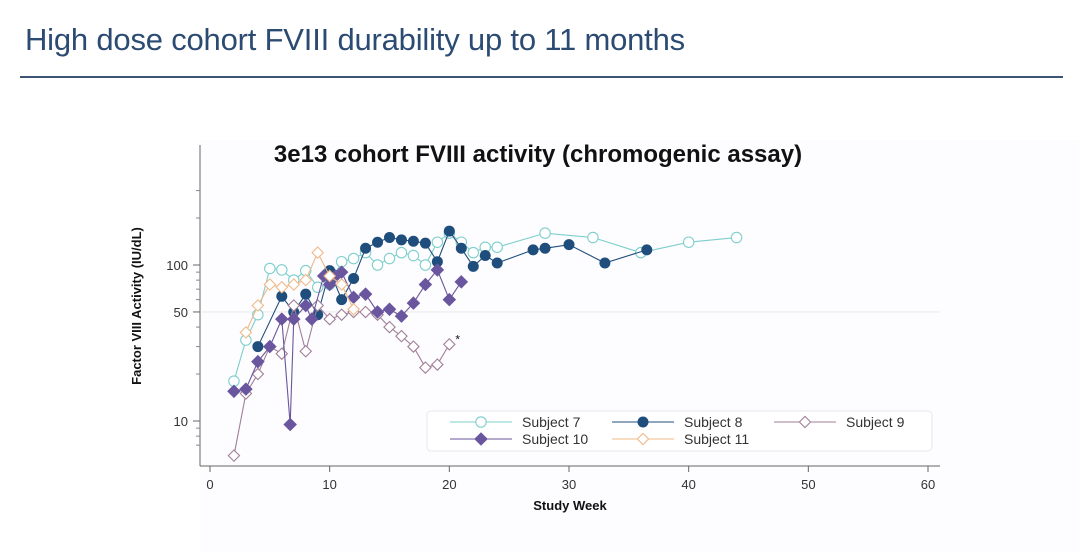 This screenshot has height=552, width=1080. I want to click on legend-item: Subject 9, so click(839, 422).